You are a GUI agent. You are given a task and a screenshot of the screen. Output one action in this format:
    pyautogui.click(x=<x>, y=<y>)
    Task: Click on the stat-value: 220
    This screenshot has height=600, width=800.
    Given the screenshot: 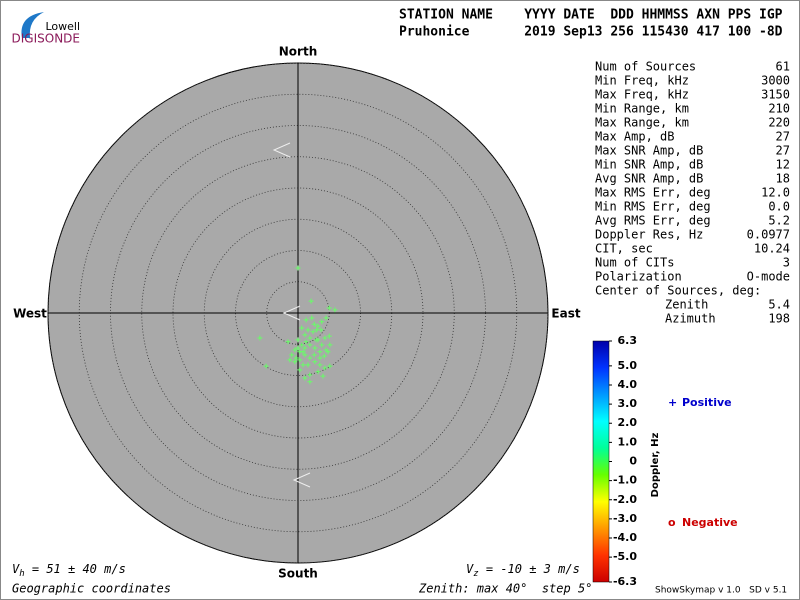 What is the action you would take?
    pyautogui.click(x=779, y=123)
    